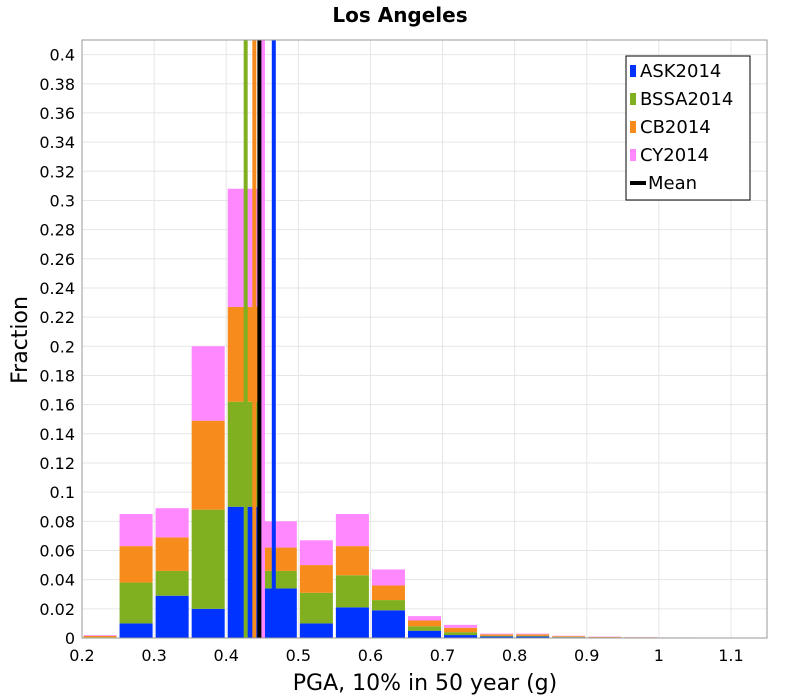 Image resolution: width=800 pixels, height=700 pixels. Describe the element at coordinates (57, 113) in the screenshot. I see `y-tick-label: 0.36` at that location.